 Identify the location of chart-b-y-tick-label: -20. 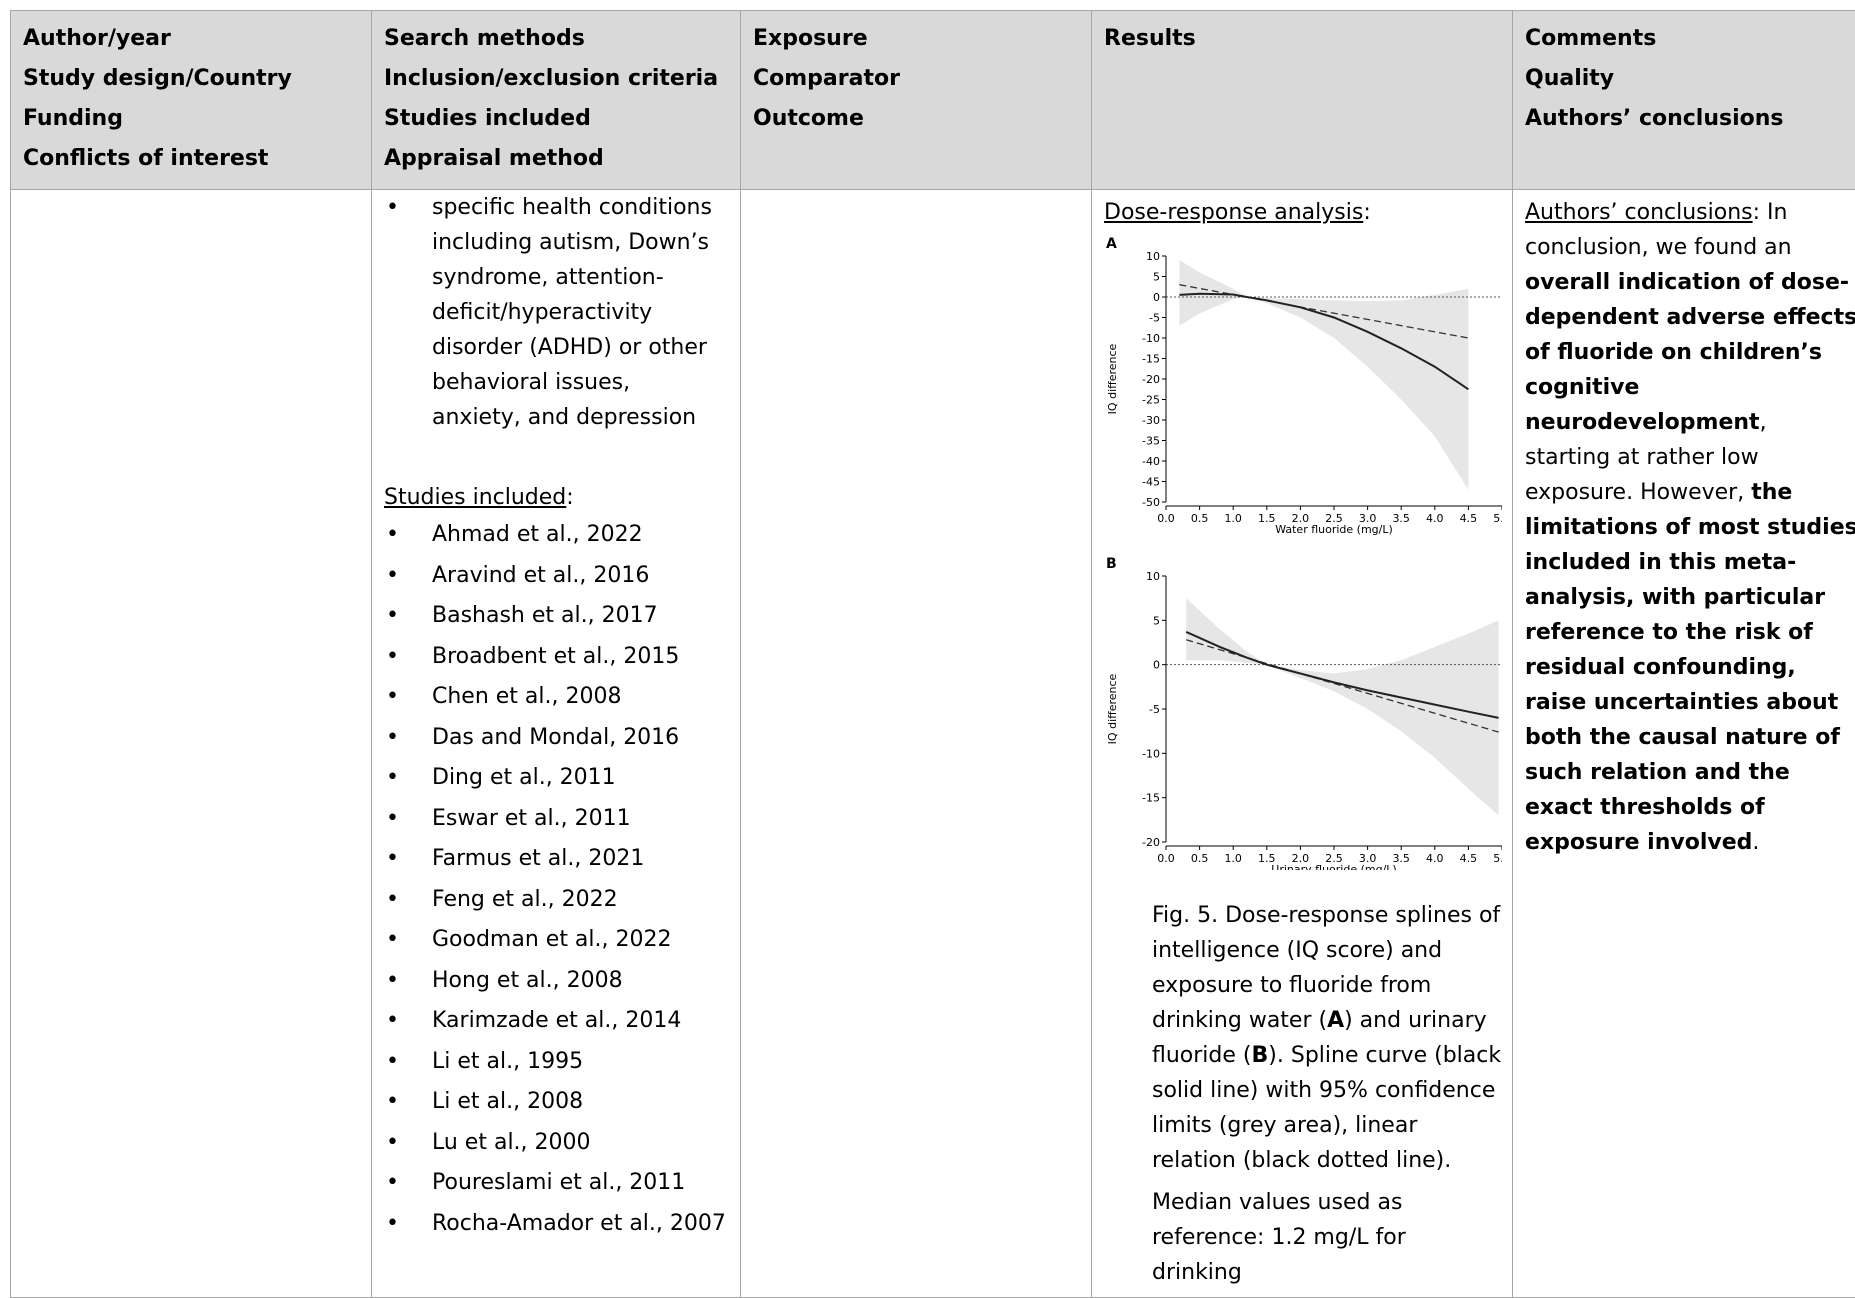
(1151, 842).